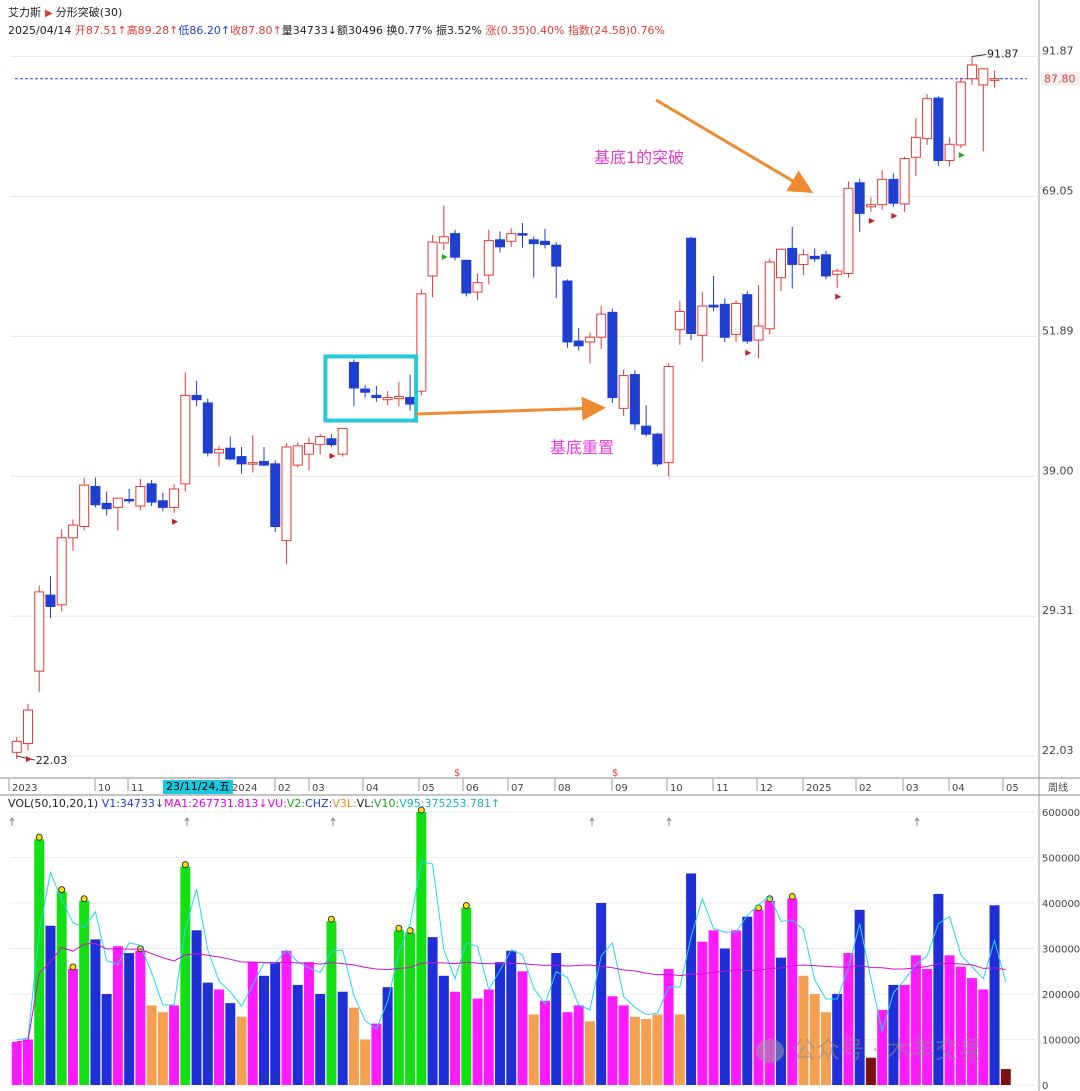 This screenshot has height=1091, width=1080. Describe the element at coordinates (912, 788) in the screenshot. I see `x-axis-label: 03` at that location.